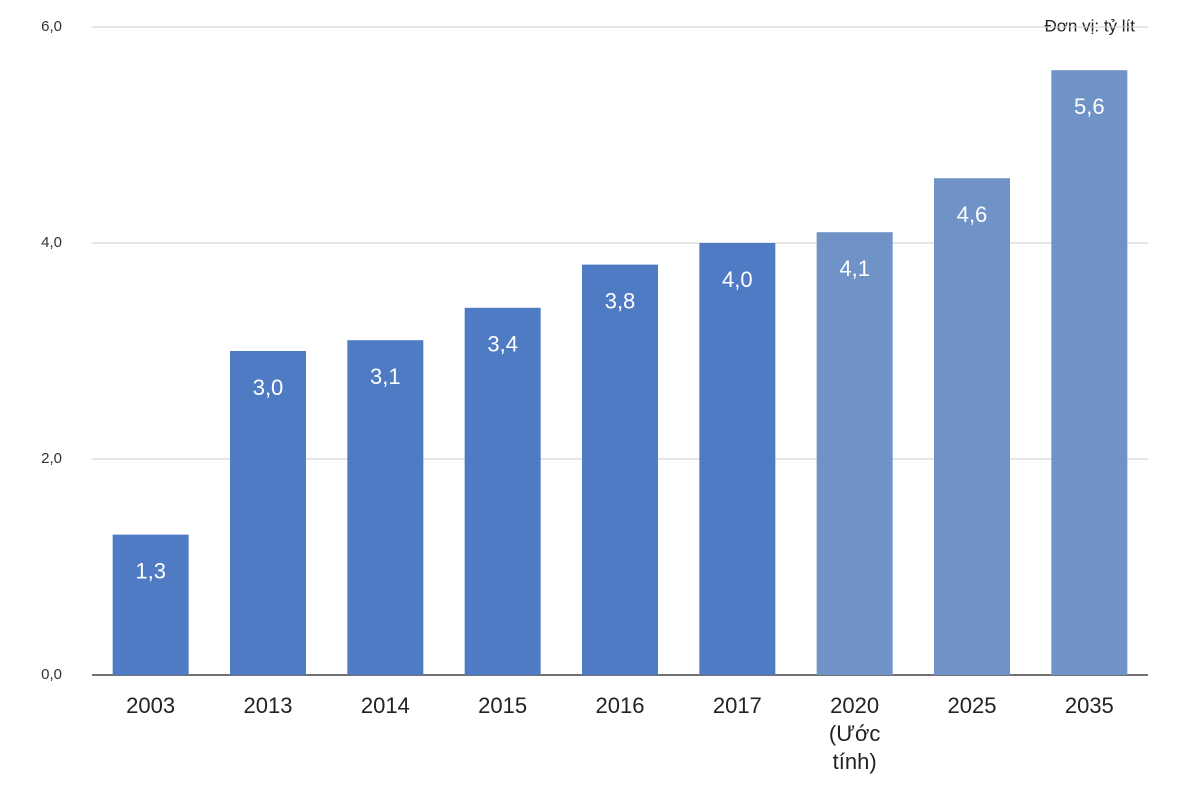 The height and width of the screenshot is (797, 1200). What do you see at coordinates (51, 242) in the screenshot?
I see `y-tick-label: 4,0` at bounding box center [51, 242].